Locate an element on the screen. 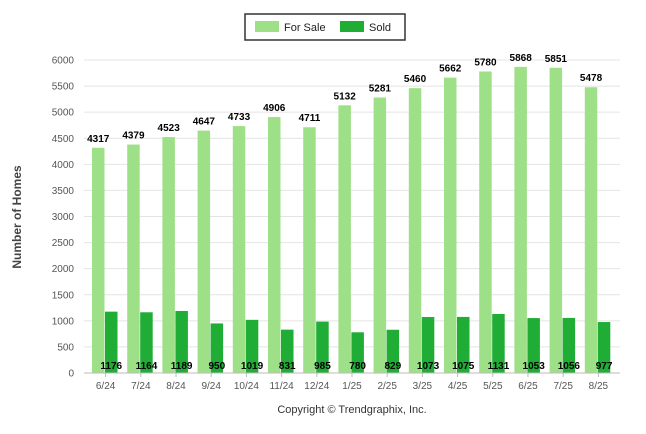 The width and height of the screenshot is (646, 434). data-label-for-sale: 5478 is located at coordinates (591, 78).